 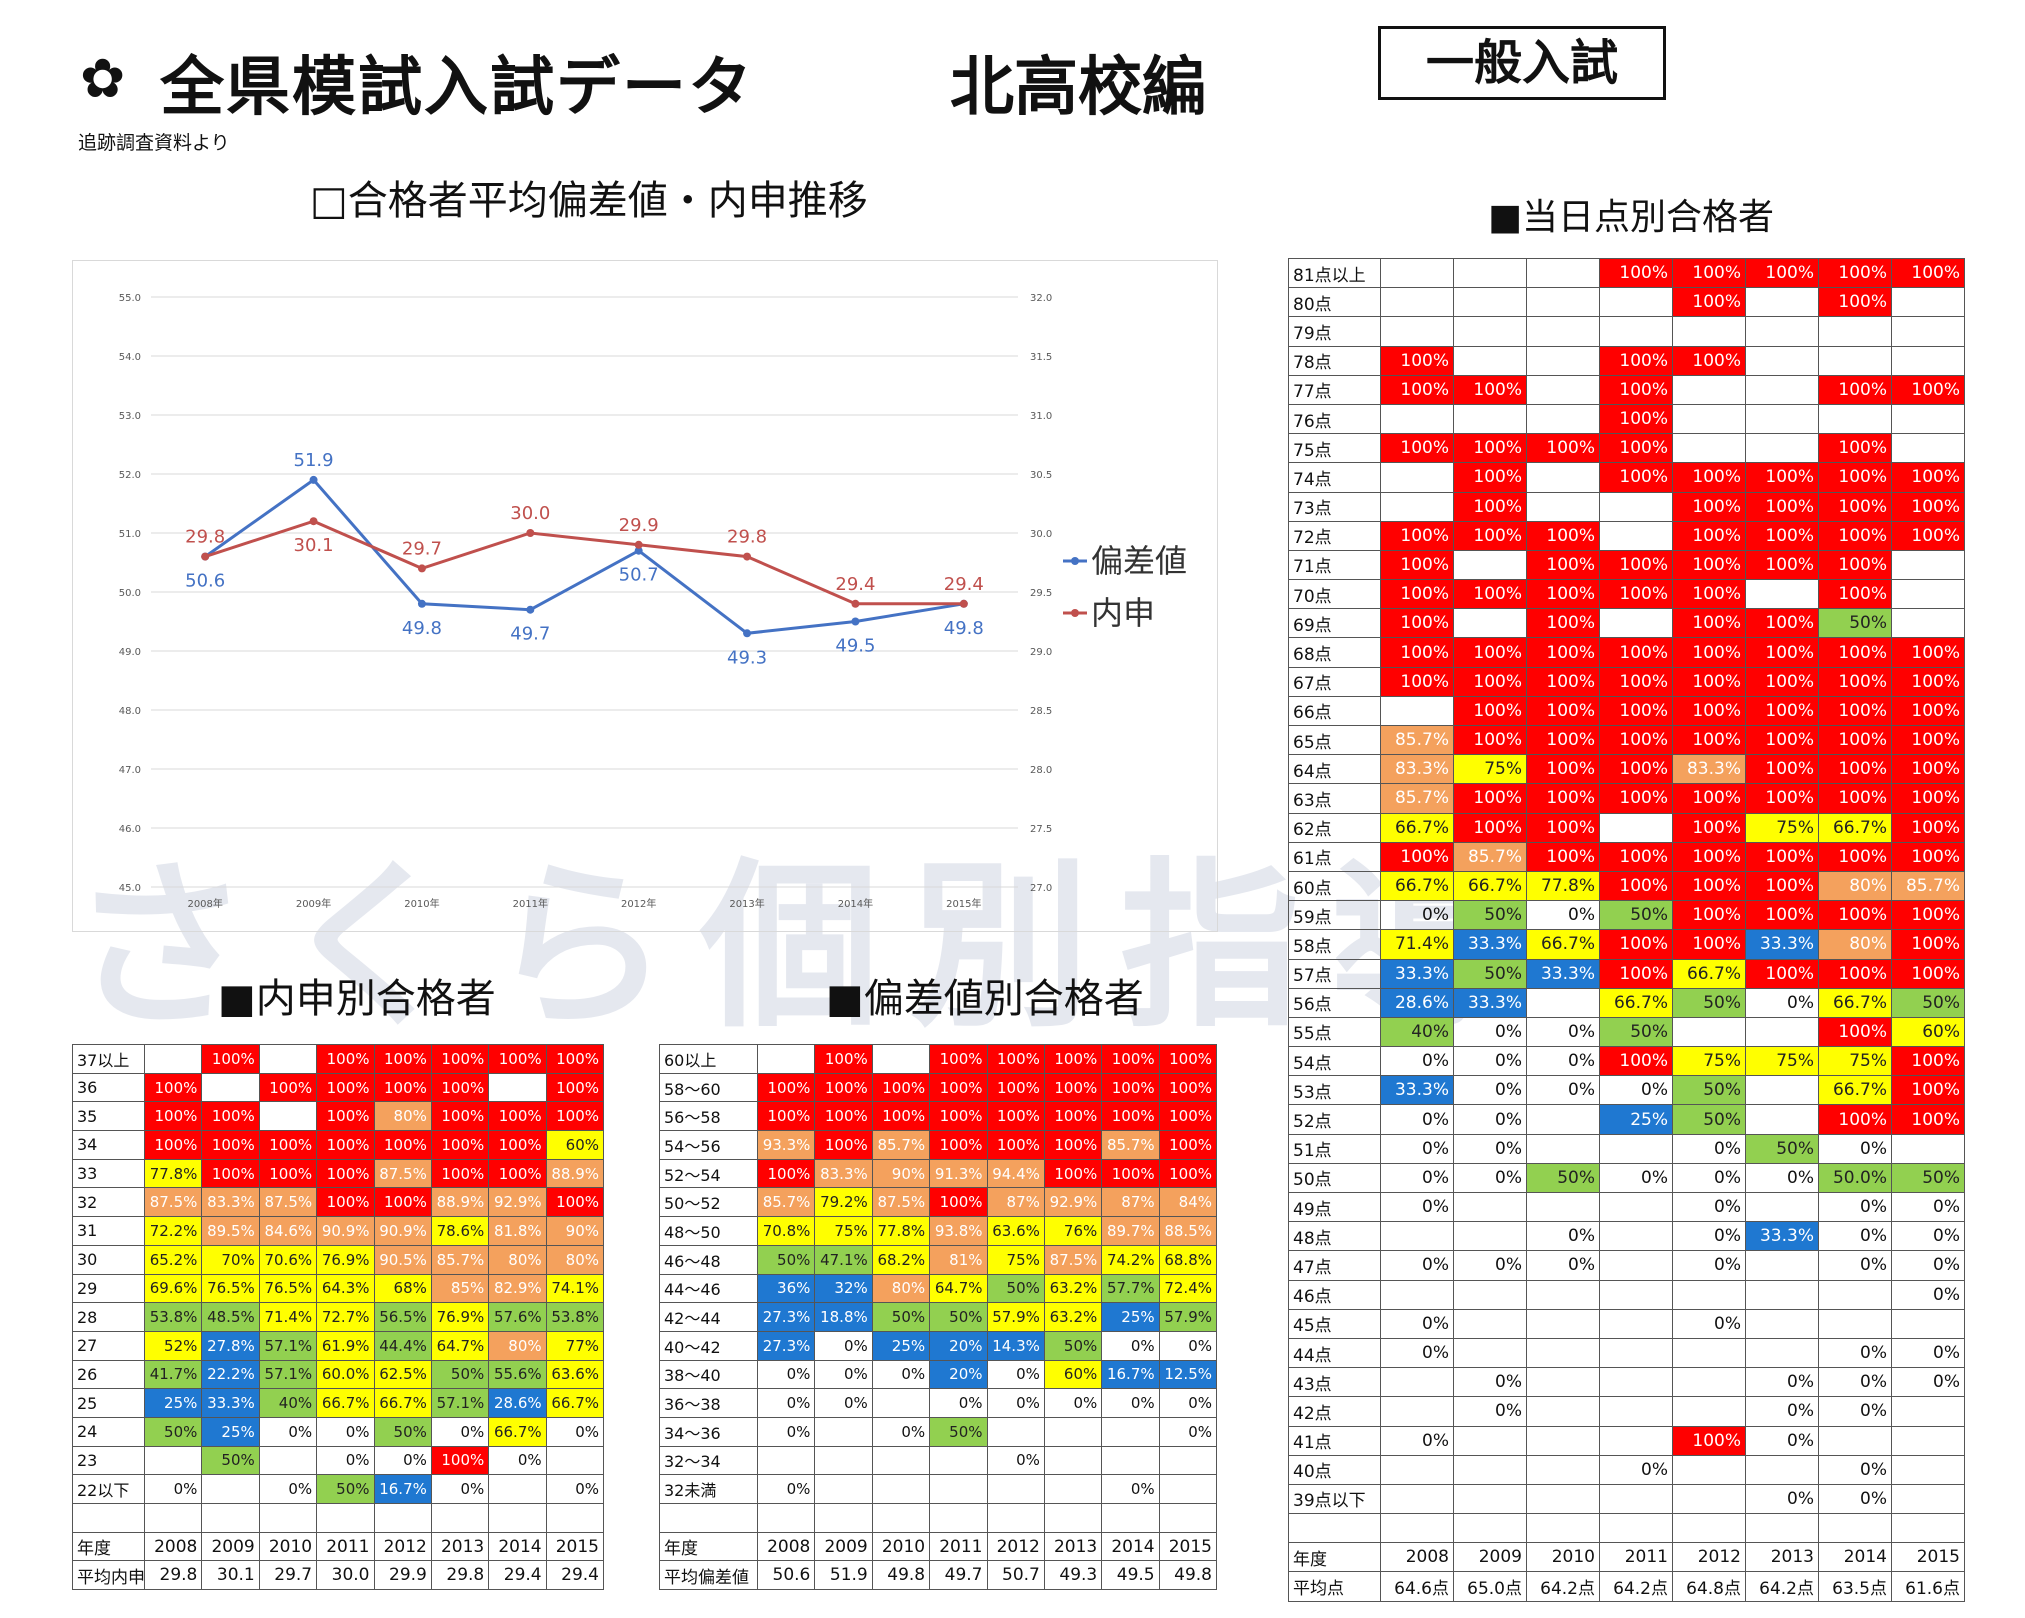 I want to click on row-label: 32〜34, so click(x=708, y=1460).